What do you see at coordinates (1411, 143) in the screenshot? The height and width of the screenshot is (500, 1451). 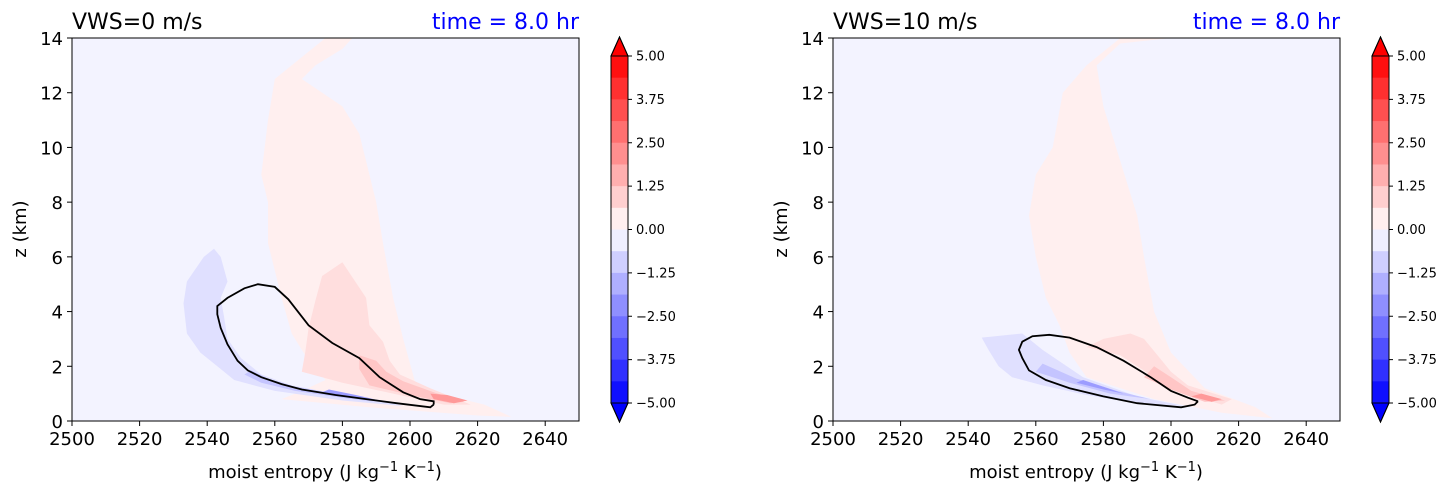 I see `colorbar-tick-label: 2.50` at bounding box center [1411, 143].